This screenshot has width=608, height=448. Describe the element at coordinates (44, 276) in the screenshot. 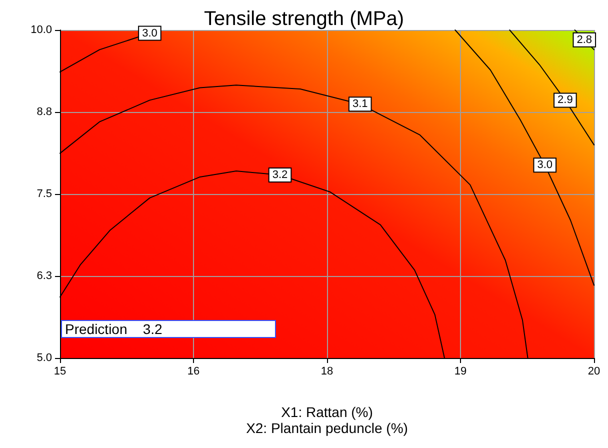

I see `y-tick-label: 6.3` at that location.